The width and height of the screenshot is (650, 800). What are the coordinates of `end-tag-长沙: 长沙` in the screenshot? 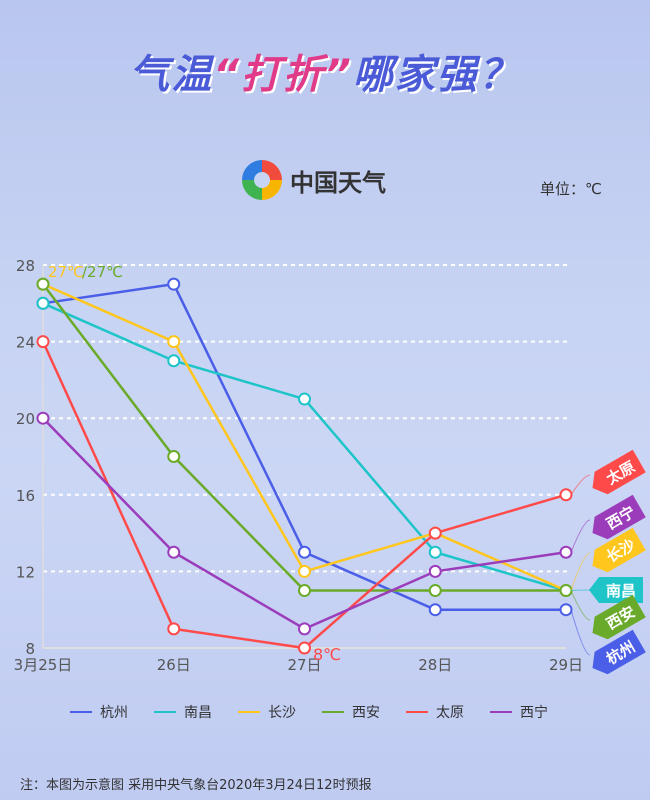 It's located at (619, 550).